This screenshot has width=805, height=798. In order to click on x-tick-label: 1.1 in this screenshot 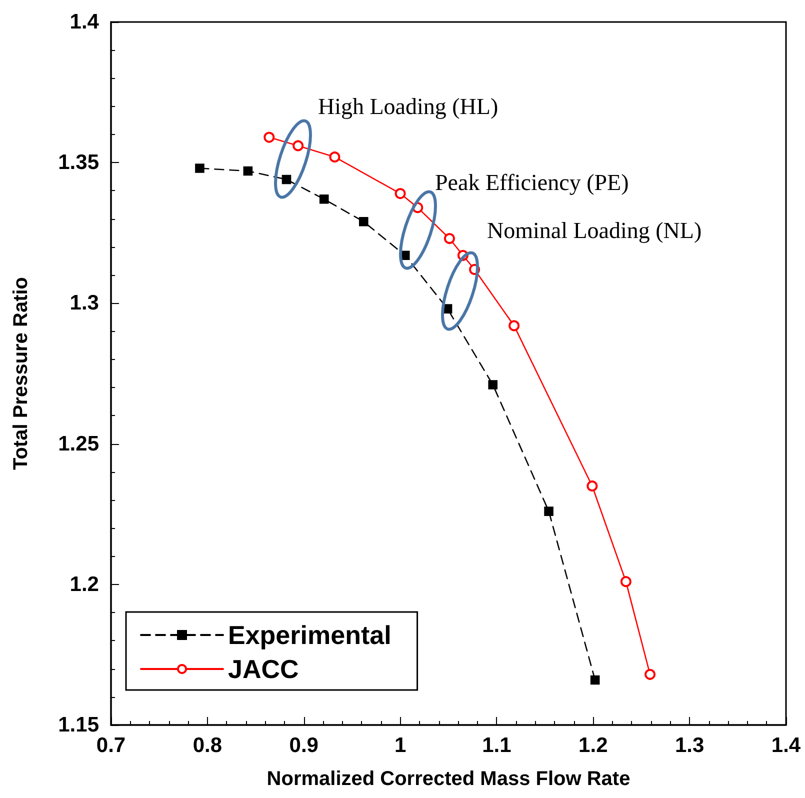, I will do `click(497, 745)`.